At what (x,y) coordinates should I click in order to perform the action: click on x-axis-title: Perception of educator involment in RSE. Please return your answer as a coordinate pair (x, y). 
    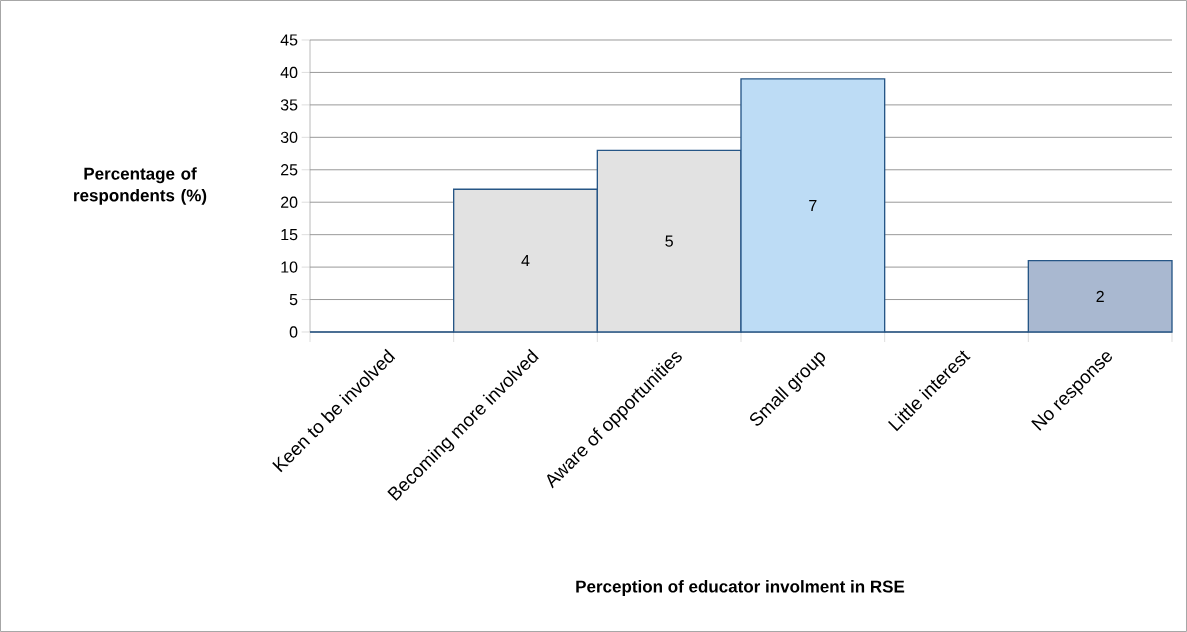
    Looking at the image, I should click on (740, 588).